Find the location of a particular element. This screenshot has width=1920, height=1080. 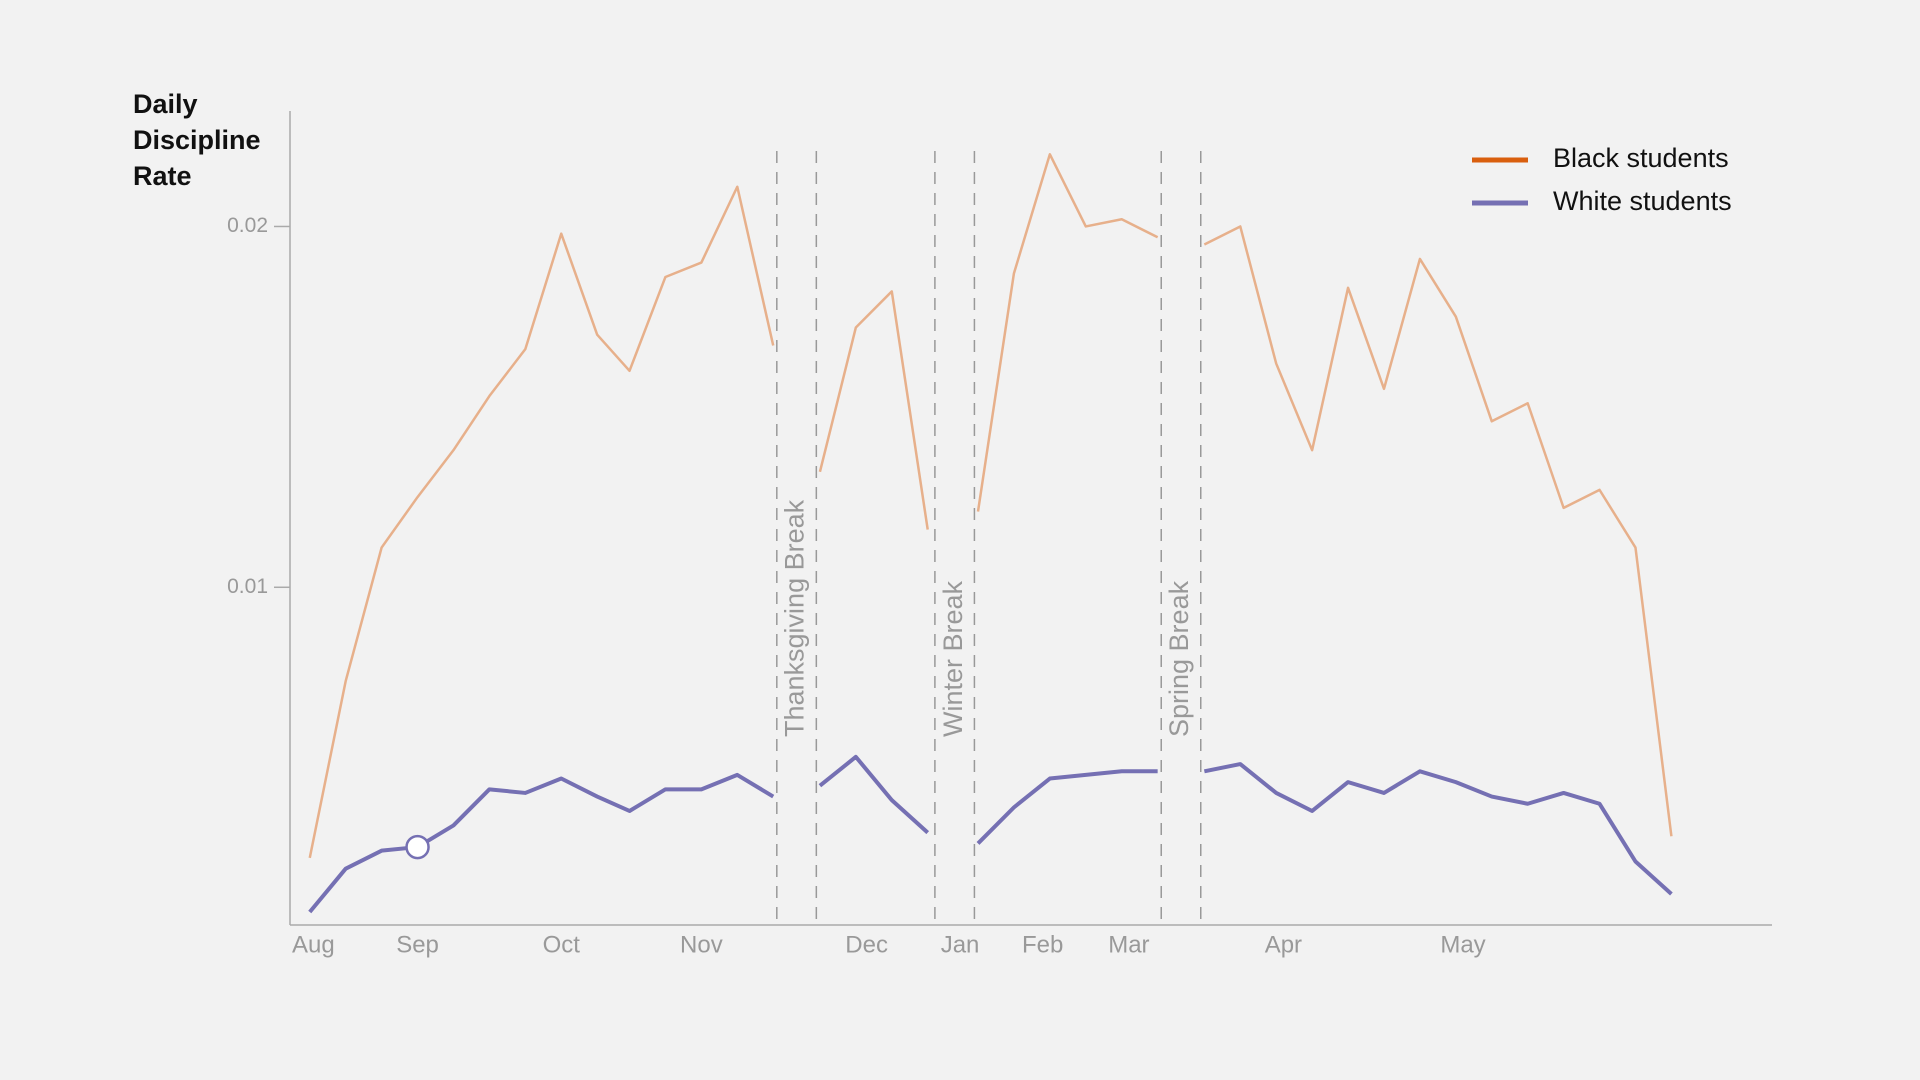

x-tick-label: Sep is located at coordinates (417, 944).